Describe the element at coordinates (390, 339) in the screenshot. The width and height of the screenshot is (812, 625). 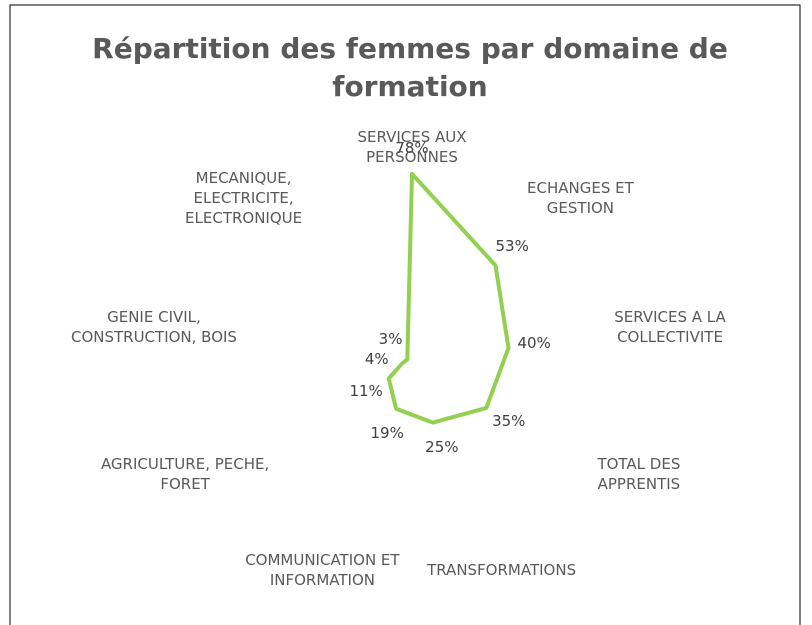
I see `data-label: 3%` at that location.